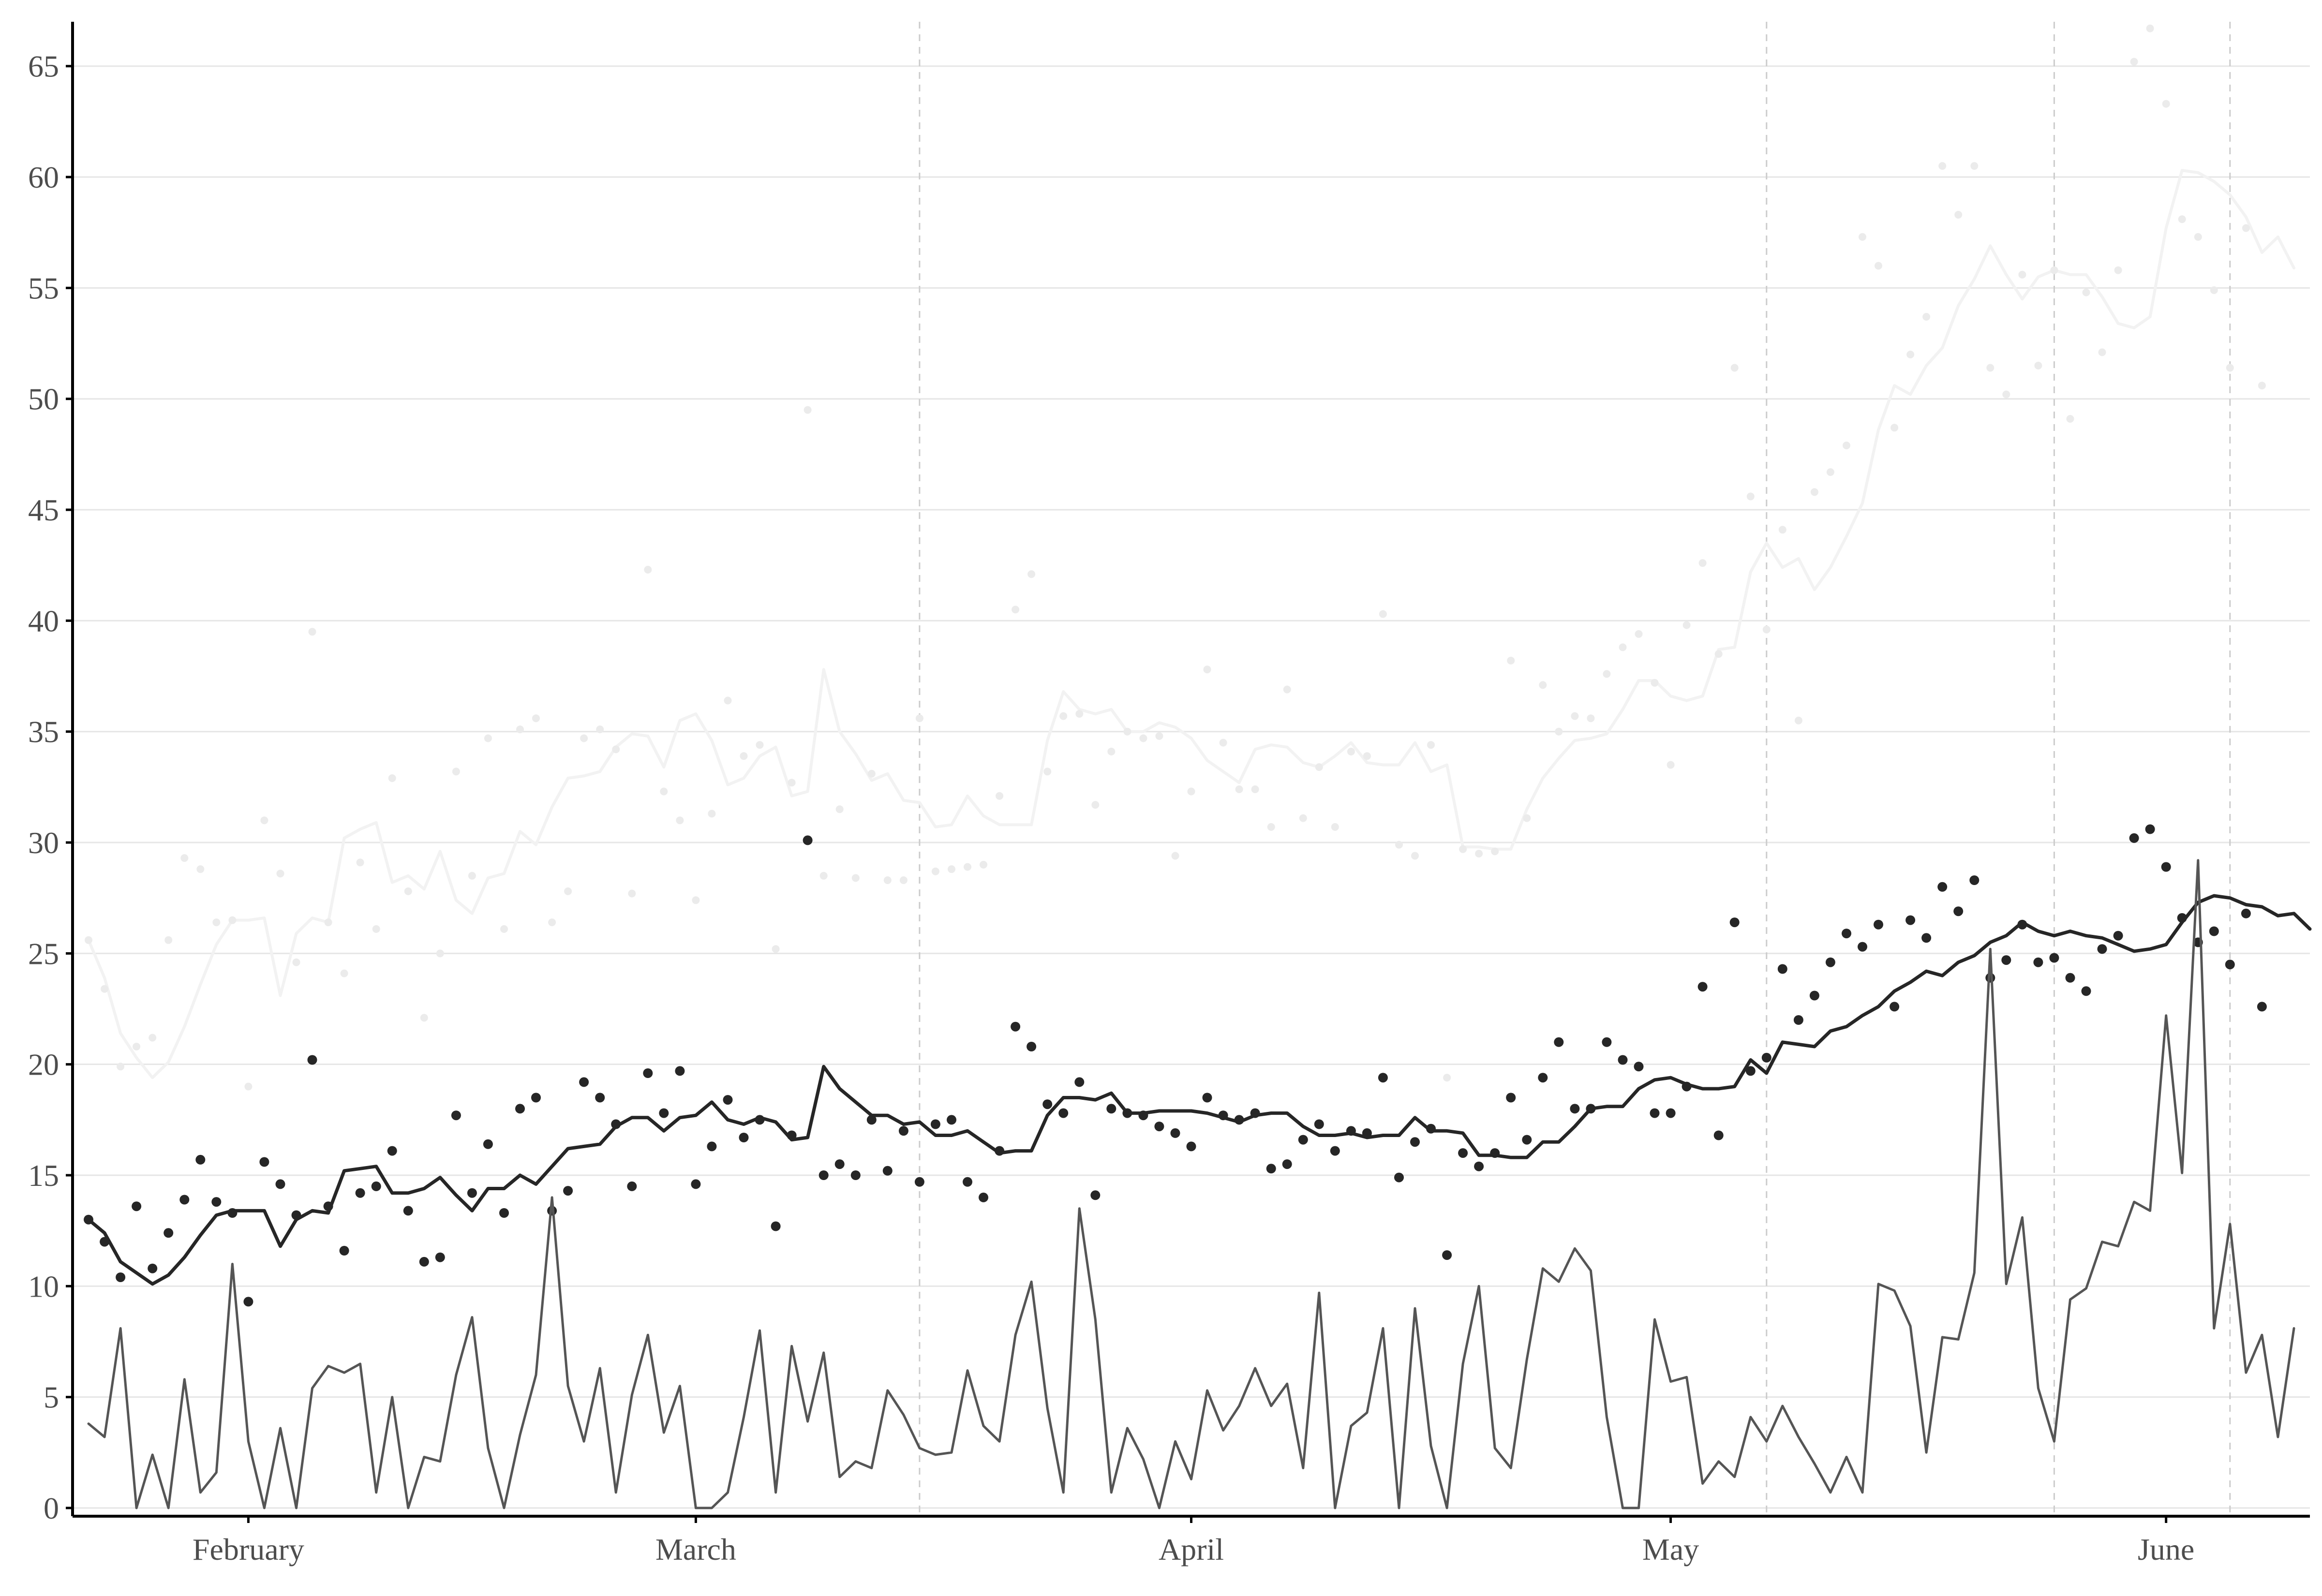 The width and height of the screenshot is (2322, 1596). I want to click on x-tick-label: May, so click(1670, 1549).